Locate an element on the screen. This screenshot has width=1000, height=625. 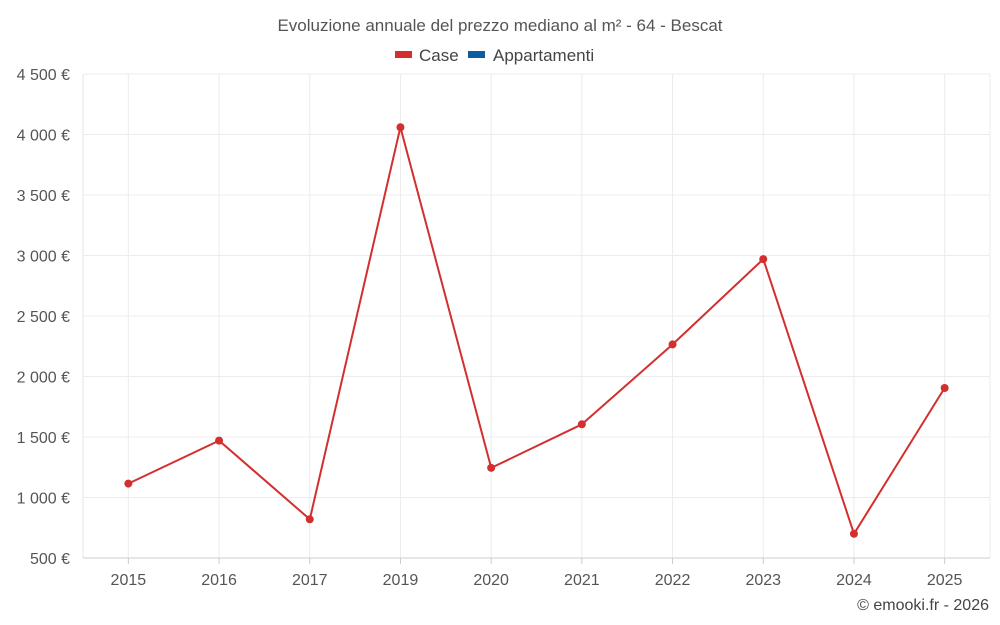
x-tick-label: 2020 is located at coordinates (491, 580).